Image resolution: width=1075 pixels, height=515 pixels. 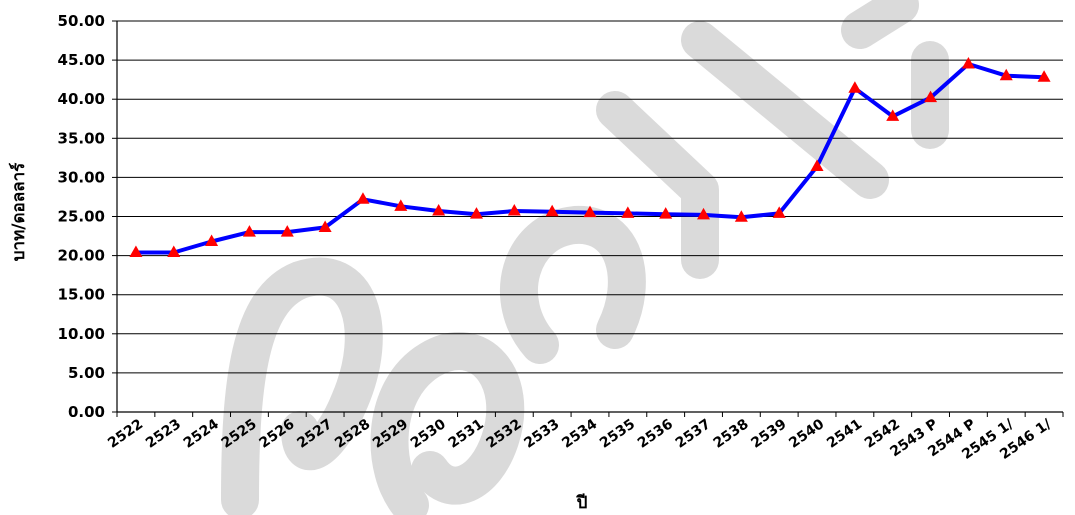 What do you see at coordinates (731, 433) in the screenshot?
I see `x-tick-label: 2538` at bounding box center [731, 433].